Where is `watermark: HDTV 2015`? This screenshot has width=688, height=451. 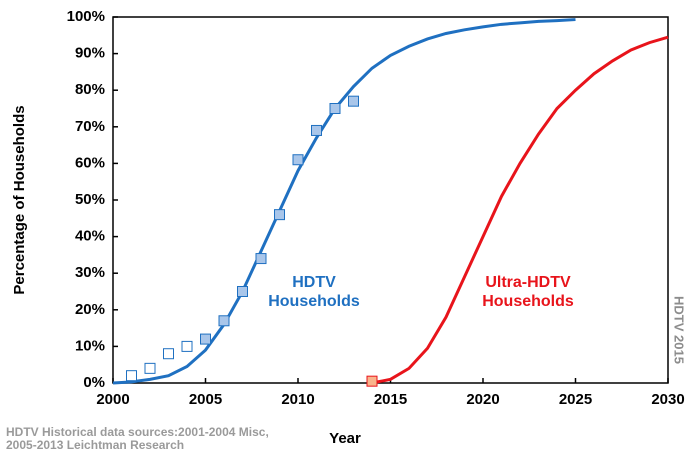
watermark: HDTV 2015 is located at coordinates (679, 330).